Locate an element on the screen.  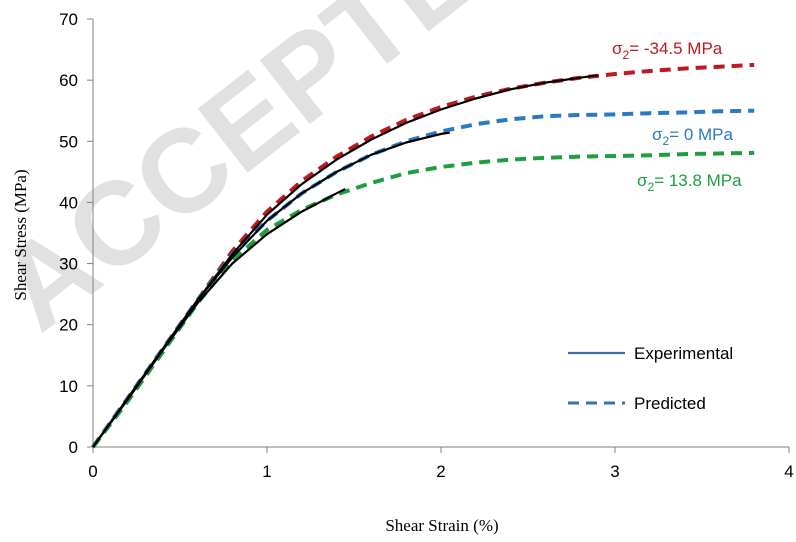
x-axis-title: Shear Strain (%) is located at coordinates (441, 525).